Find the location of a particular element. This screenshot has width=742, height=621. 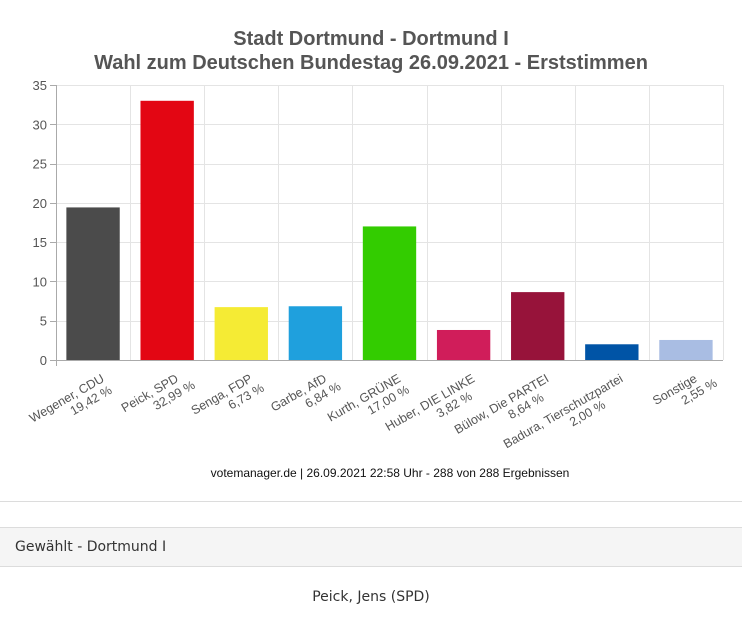

elected-panel-title: Gewählt - Dortmund I is located at coordinates (91, 547).